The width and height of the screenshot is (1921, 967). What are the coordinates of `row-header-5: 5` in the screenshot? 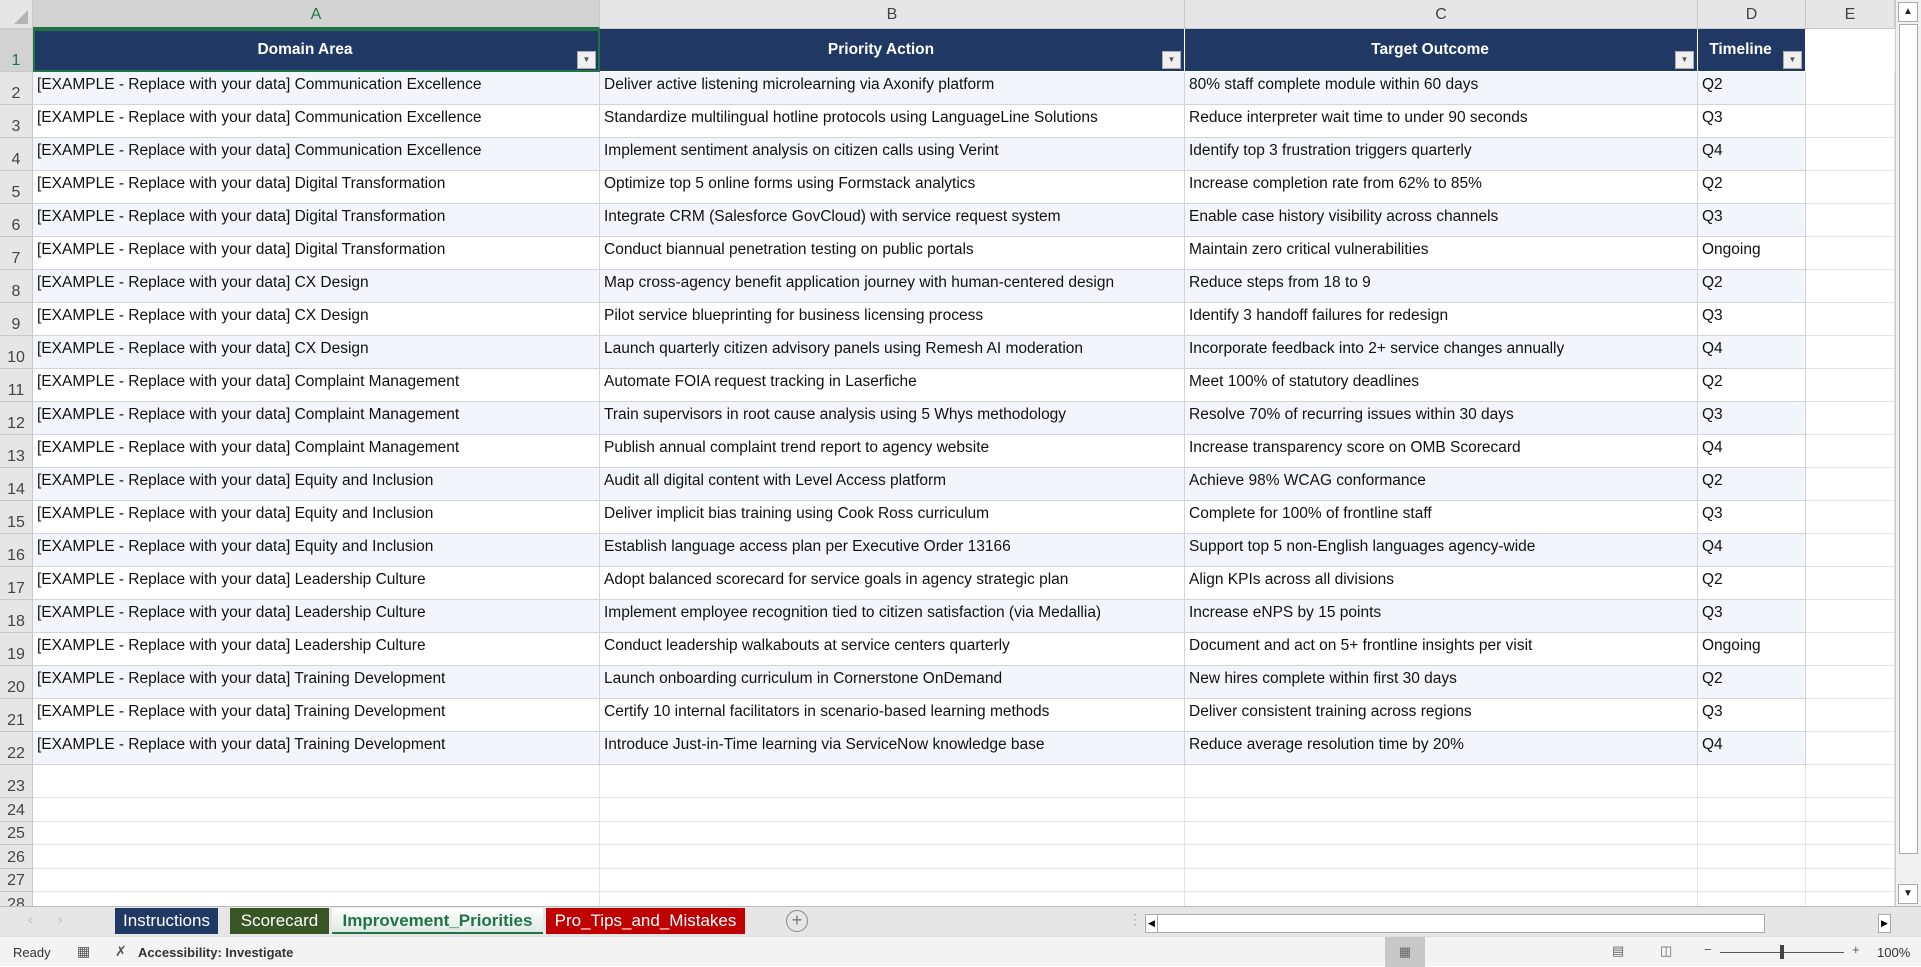 It's located at (16, 187).